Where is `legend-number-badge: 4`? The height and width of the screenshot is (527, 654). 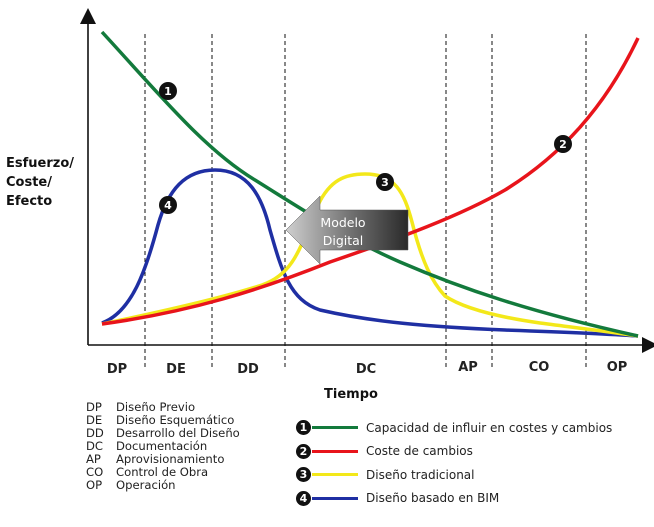
legend-number-badge: 4 is located at coordinates (303, 498).